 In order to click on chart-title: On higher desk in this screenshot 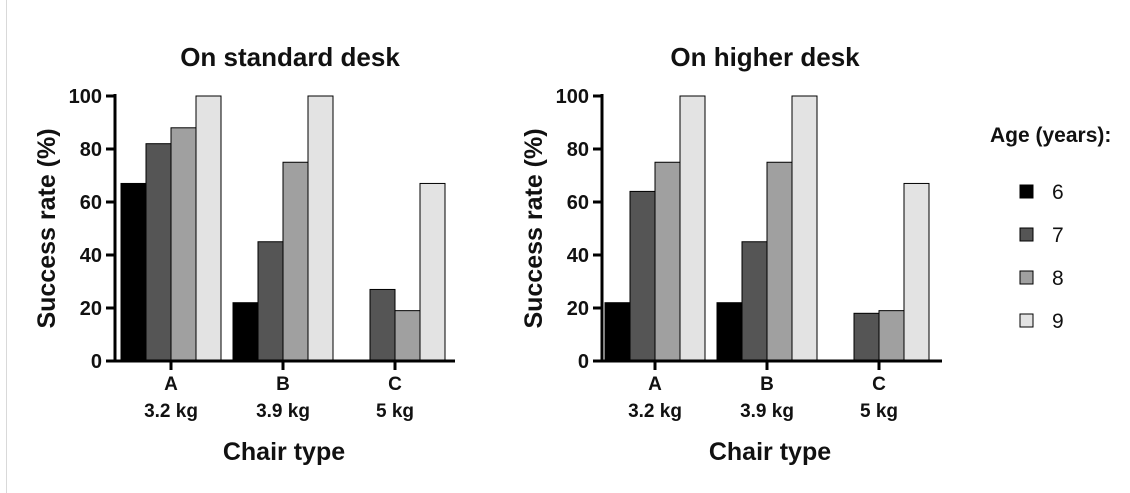, I will do `click(765, 57)`.